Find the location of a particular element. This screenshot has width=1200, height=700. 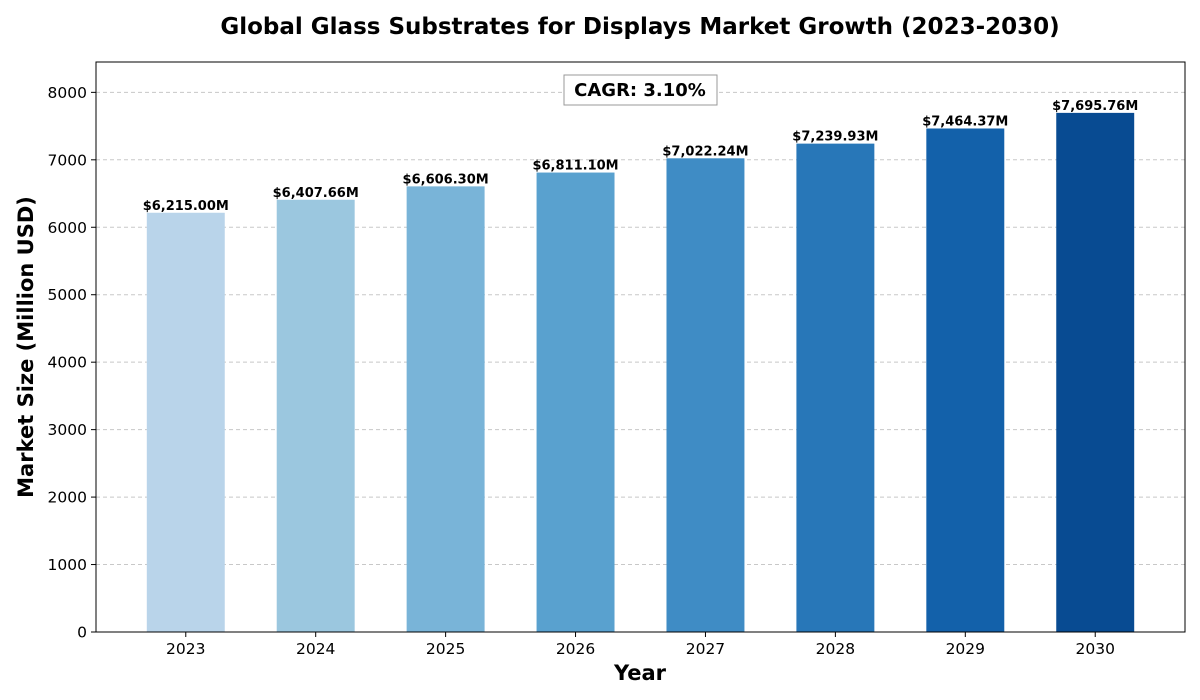

data-label-2028: $7,239.93M is located at coordinates (835, 137).